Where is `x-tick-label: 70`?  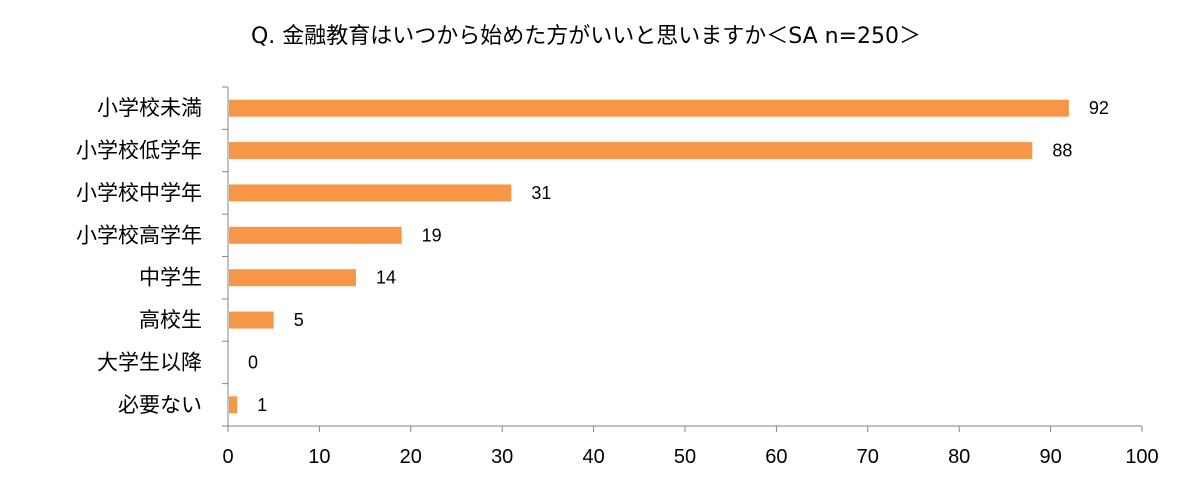 x-tick-label: 70 is located at coordinates (868, 457).